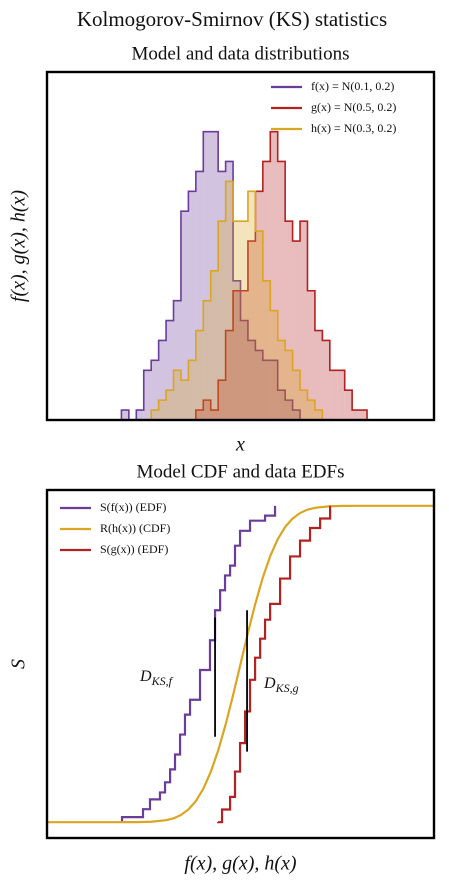  What do you see at coordinates (287, 688) in the screenshot?
I see `ks-subscript: KS,g` at bounding box center [287, 688].